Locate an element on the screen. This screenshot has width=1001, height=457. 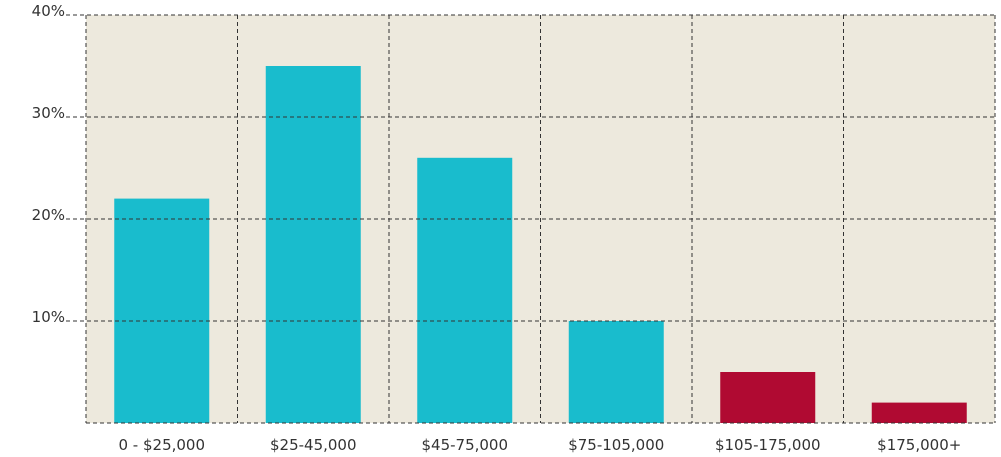
x-tick-label: $105-175,000 is located at coordinates (768, 445).